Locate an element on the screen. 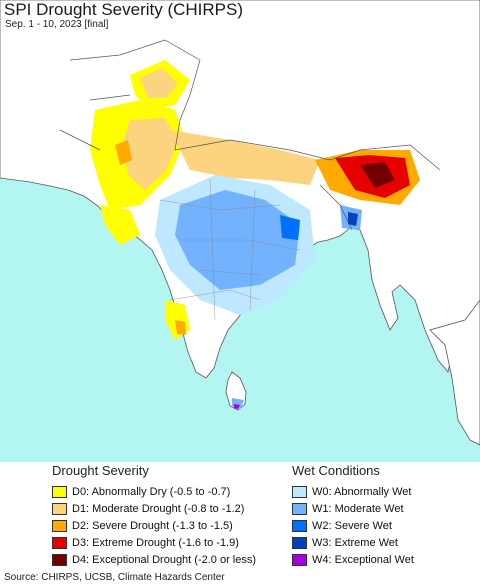 This screenshot has height=586, width=480. legend-item-d4: D4: Exceptional Drought (-2.0 or less) is located at coordinates (154, 559).